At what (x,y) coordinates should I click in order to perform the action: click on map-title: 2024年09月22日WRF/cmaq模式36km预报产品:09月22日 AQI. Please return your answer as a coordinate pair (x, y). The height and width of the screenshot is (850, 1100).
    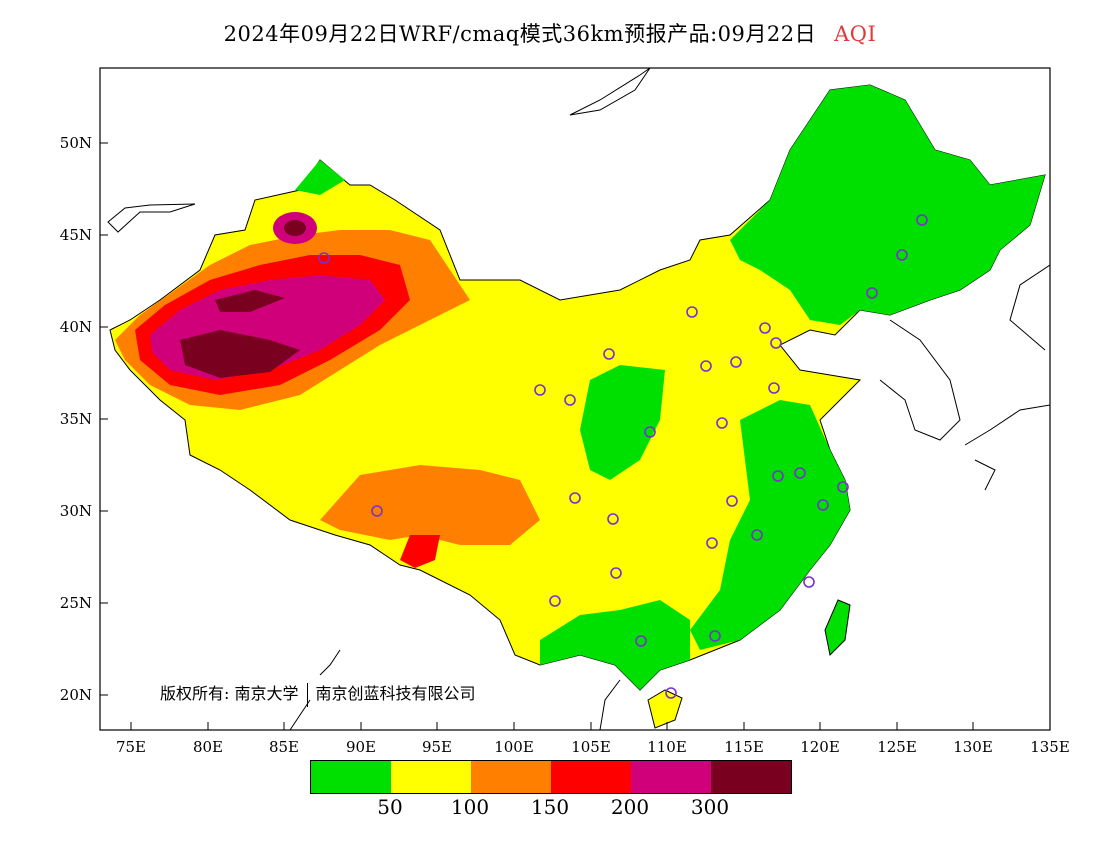
    Looking at the image, I should click on (550, 33).